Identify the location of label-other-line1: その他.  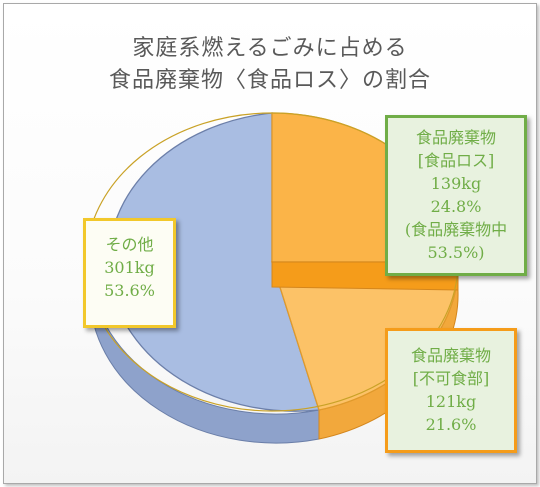
(129, 244).